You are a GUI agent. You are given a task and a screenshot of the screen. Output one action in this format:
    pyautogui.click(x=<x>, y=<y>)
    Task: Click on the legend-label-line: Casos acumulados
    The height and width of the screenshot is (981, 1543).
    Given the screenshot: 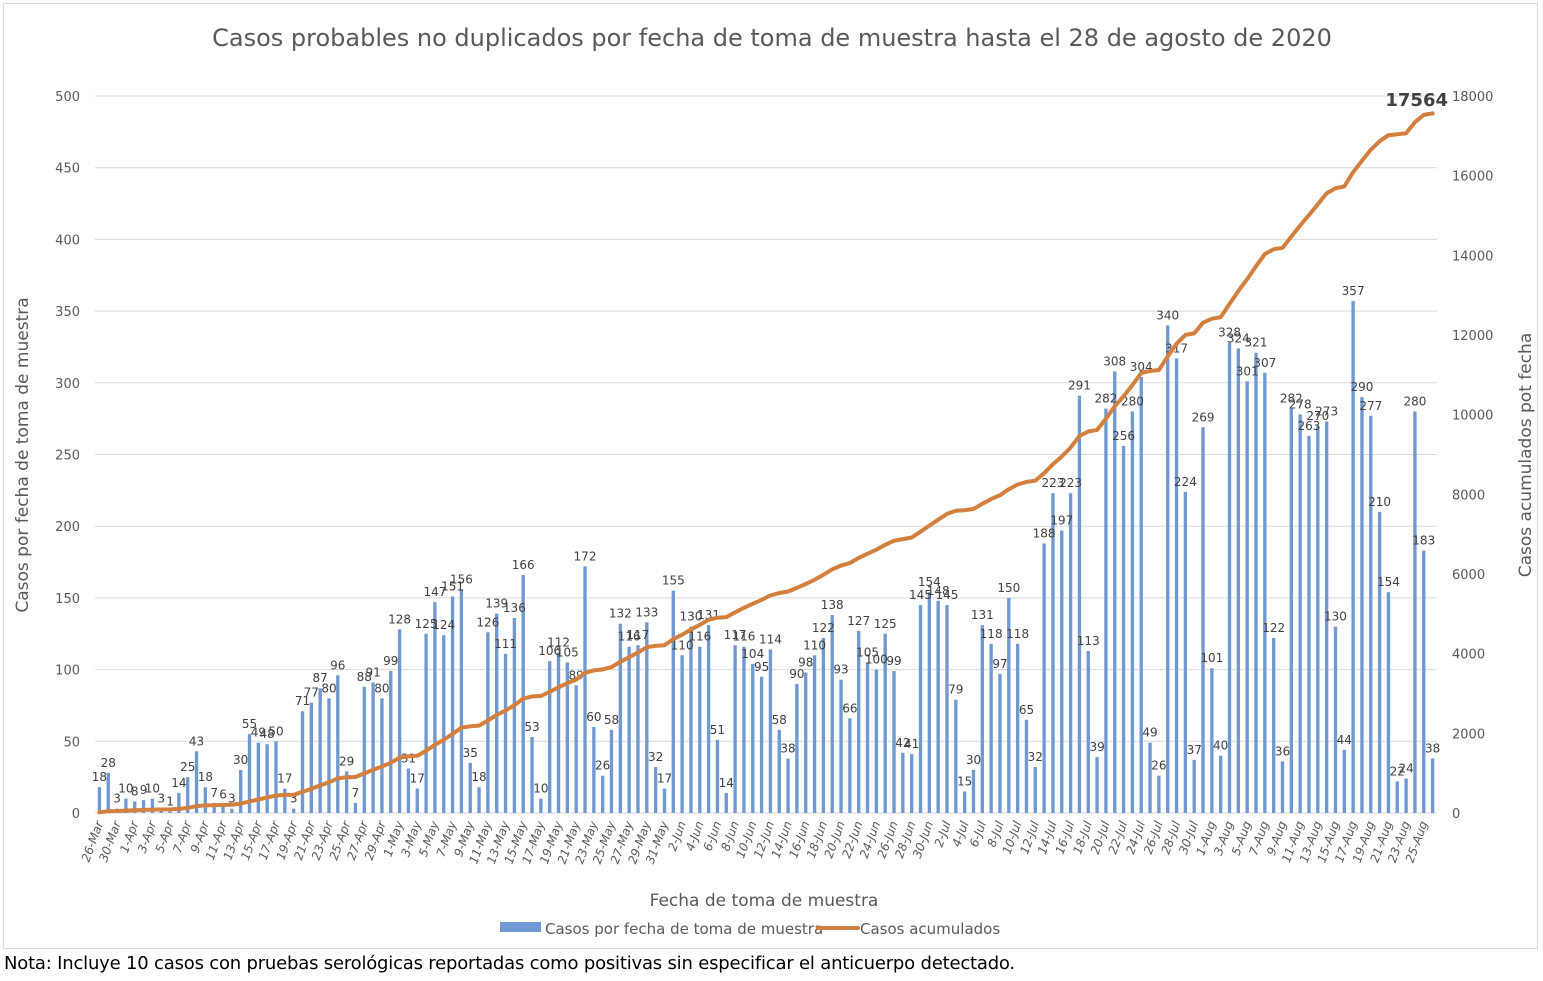 What is the action you would take?
    pyautogui.click(x=930, y=929)
    